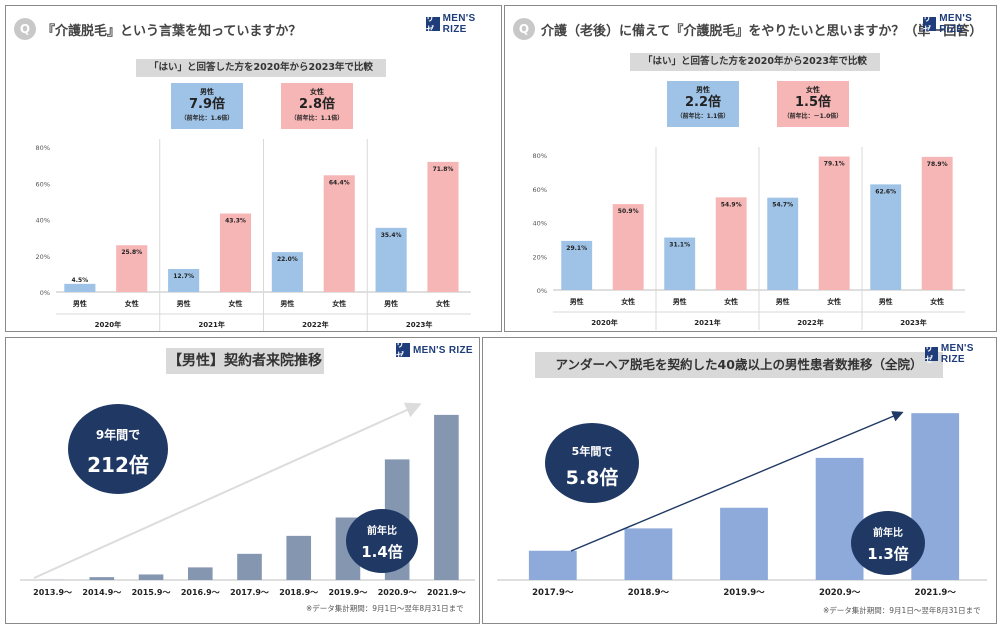 This screenshot has height=627, width=1000. What do you see at coordinates (385, 608) in the screenshot?
I see `data-period-note: ※データ集計期間：9月1日～翌年8月31日まで` at bounding box center [385, 608].